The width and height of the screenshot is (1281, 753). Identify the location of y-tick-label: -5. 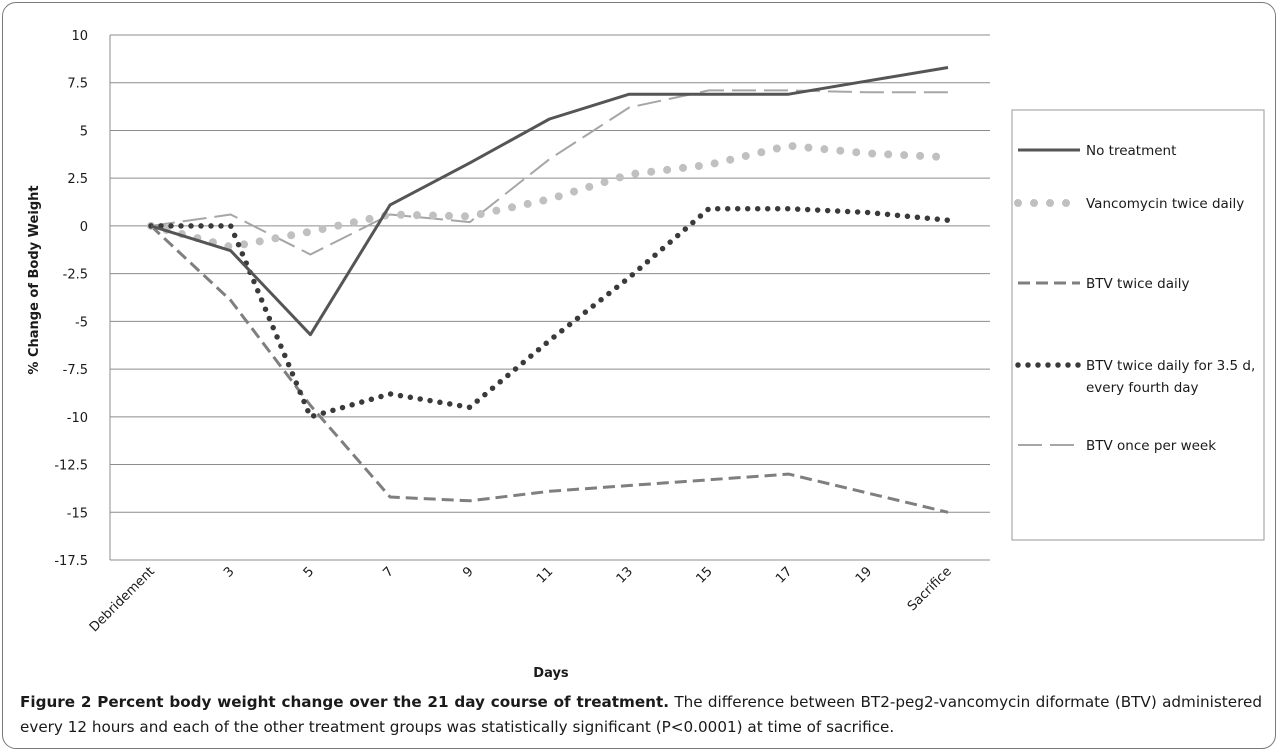
(81, 322).